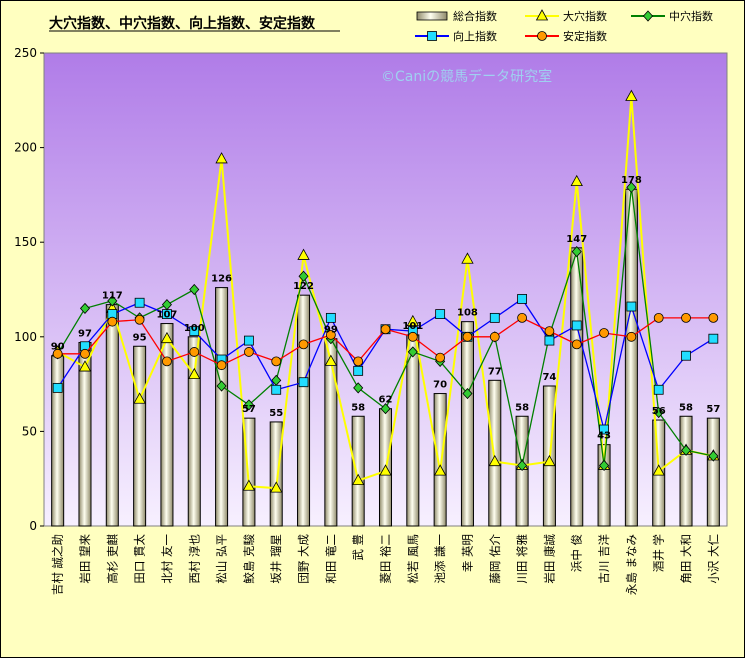  What do you see at coordinates (112, 559) in the screenshot?
I see `category-label: 高杉 吏麒` at bounding box center [112, 559].